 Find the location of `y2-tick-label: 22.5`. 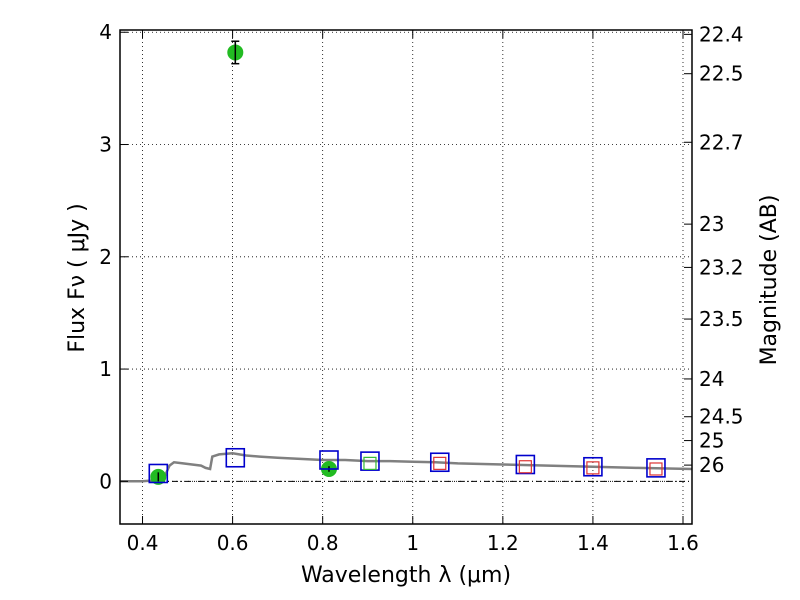

y2-tick-label: 22.5 is located at coordinates (721, 74).